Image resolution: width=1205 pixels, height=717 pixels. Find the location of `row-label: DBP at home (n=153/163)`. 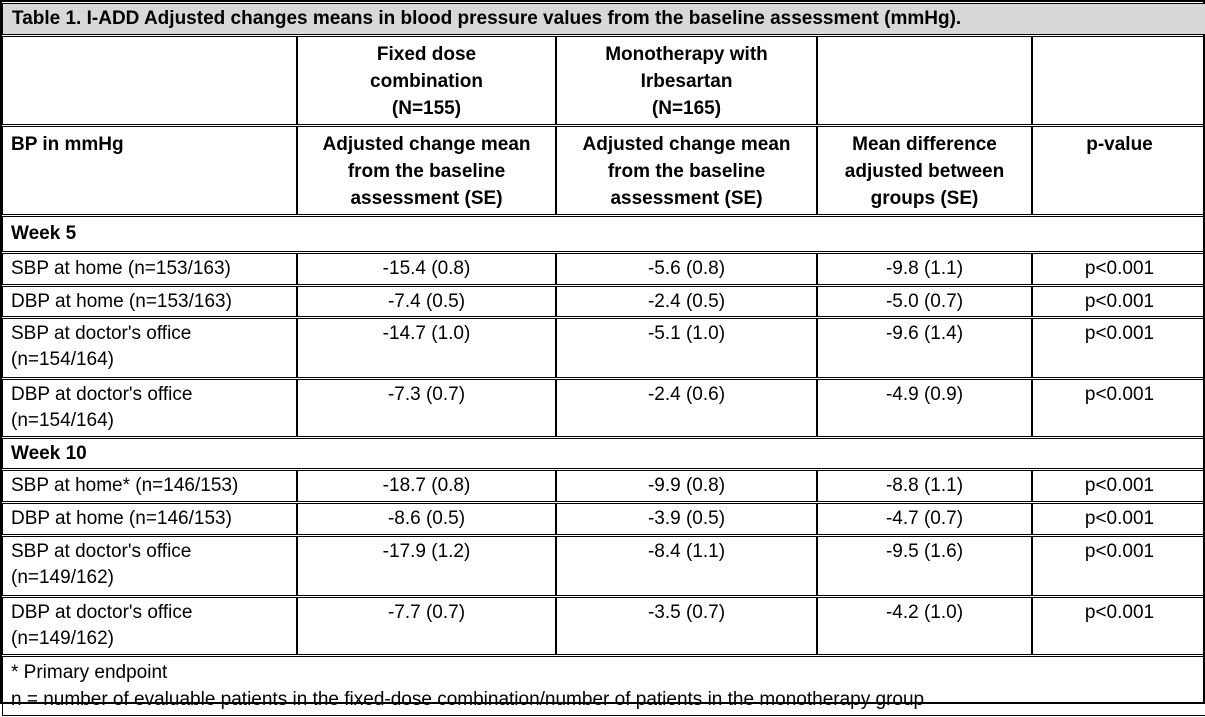

row-label: DBP at home (n=153/163) is located at coordinates (149, 301).